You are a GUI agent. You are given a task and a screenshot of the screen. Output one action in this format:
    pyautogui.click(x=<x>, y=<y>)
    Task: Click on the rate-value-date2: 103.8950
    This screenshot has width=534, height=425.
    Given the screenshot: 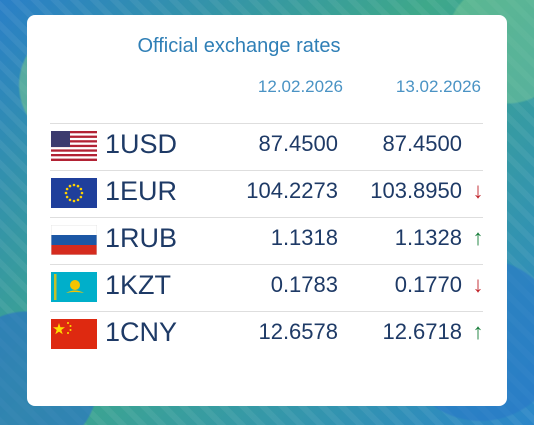 What is the action you would take?
    pyautogui.click(x=416, y=190)
    